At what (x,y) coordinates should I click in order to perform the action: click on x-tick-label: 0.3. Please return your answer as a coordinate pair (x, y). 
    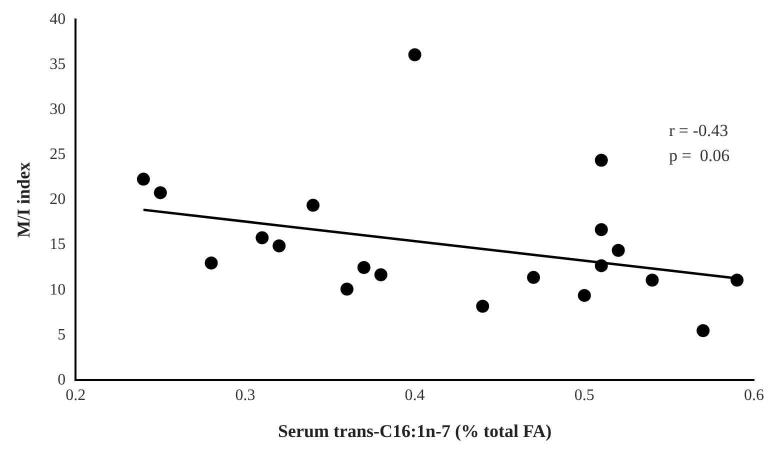
    Looking at the image, I should click on (245, 395).